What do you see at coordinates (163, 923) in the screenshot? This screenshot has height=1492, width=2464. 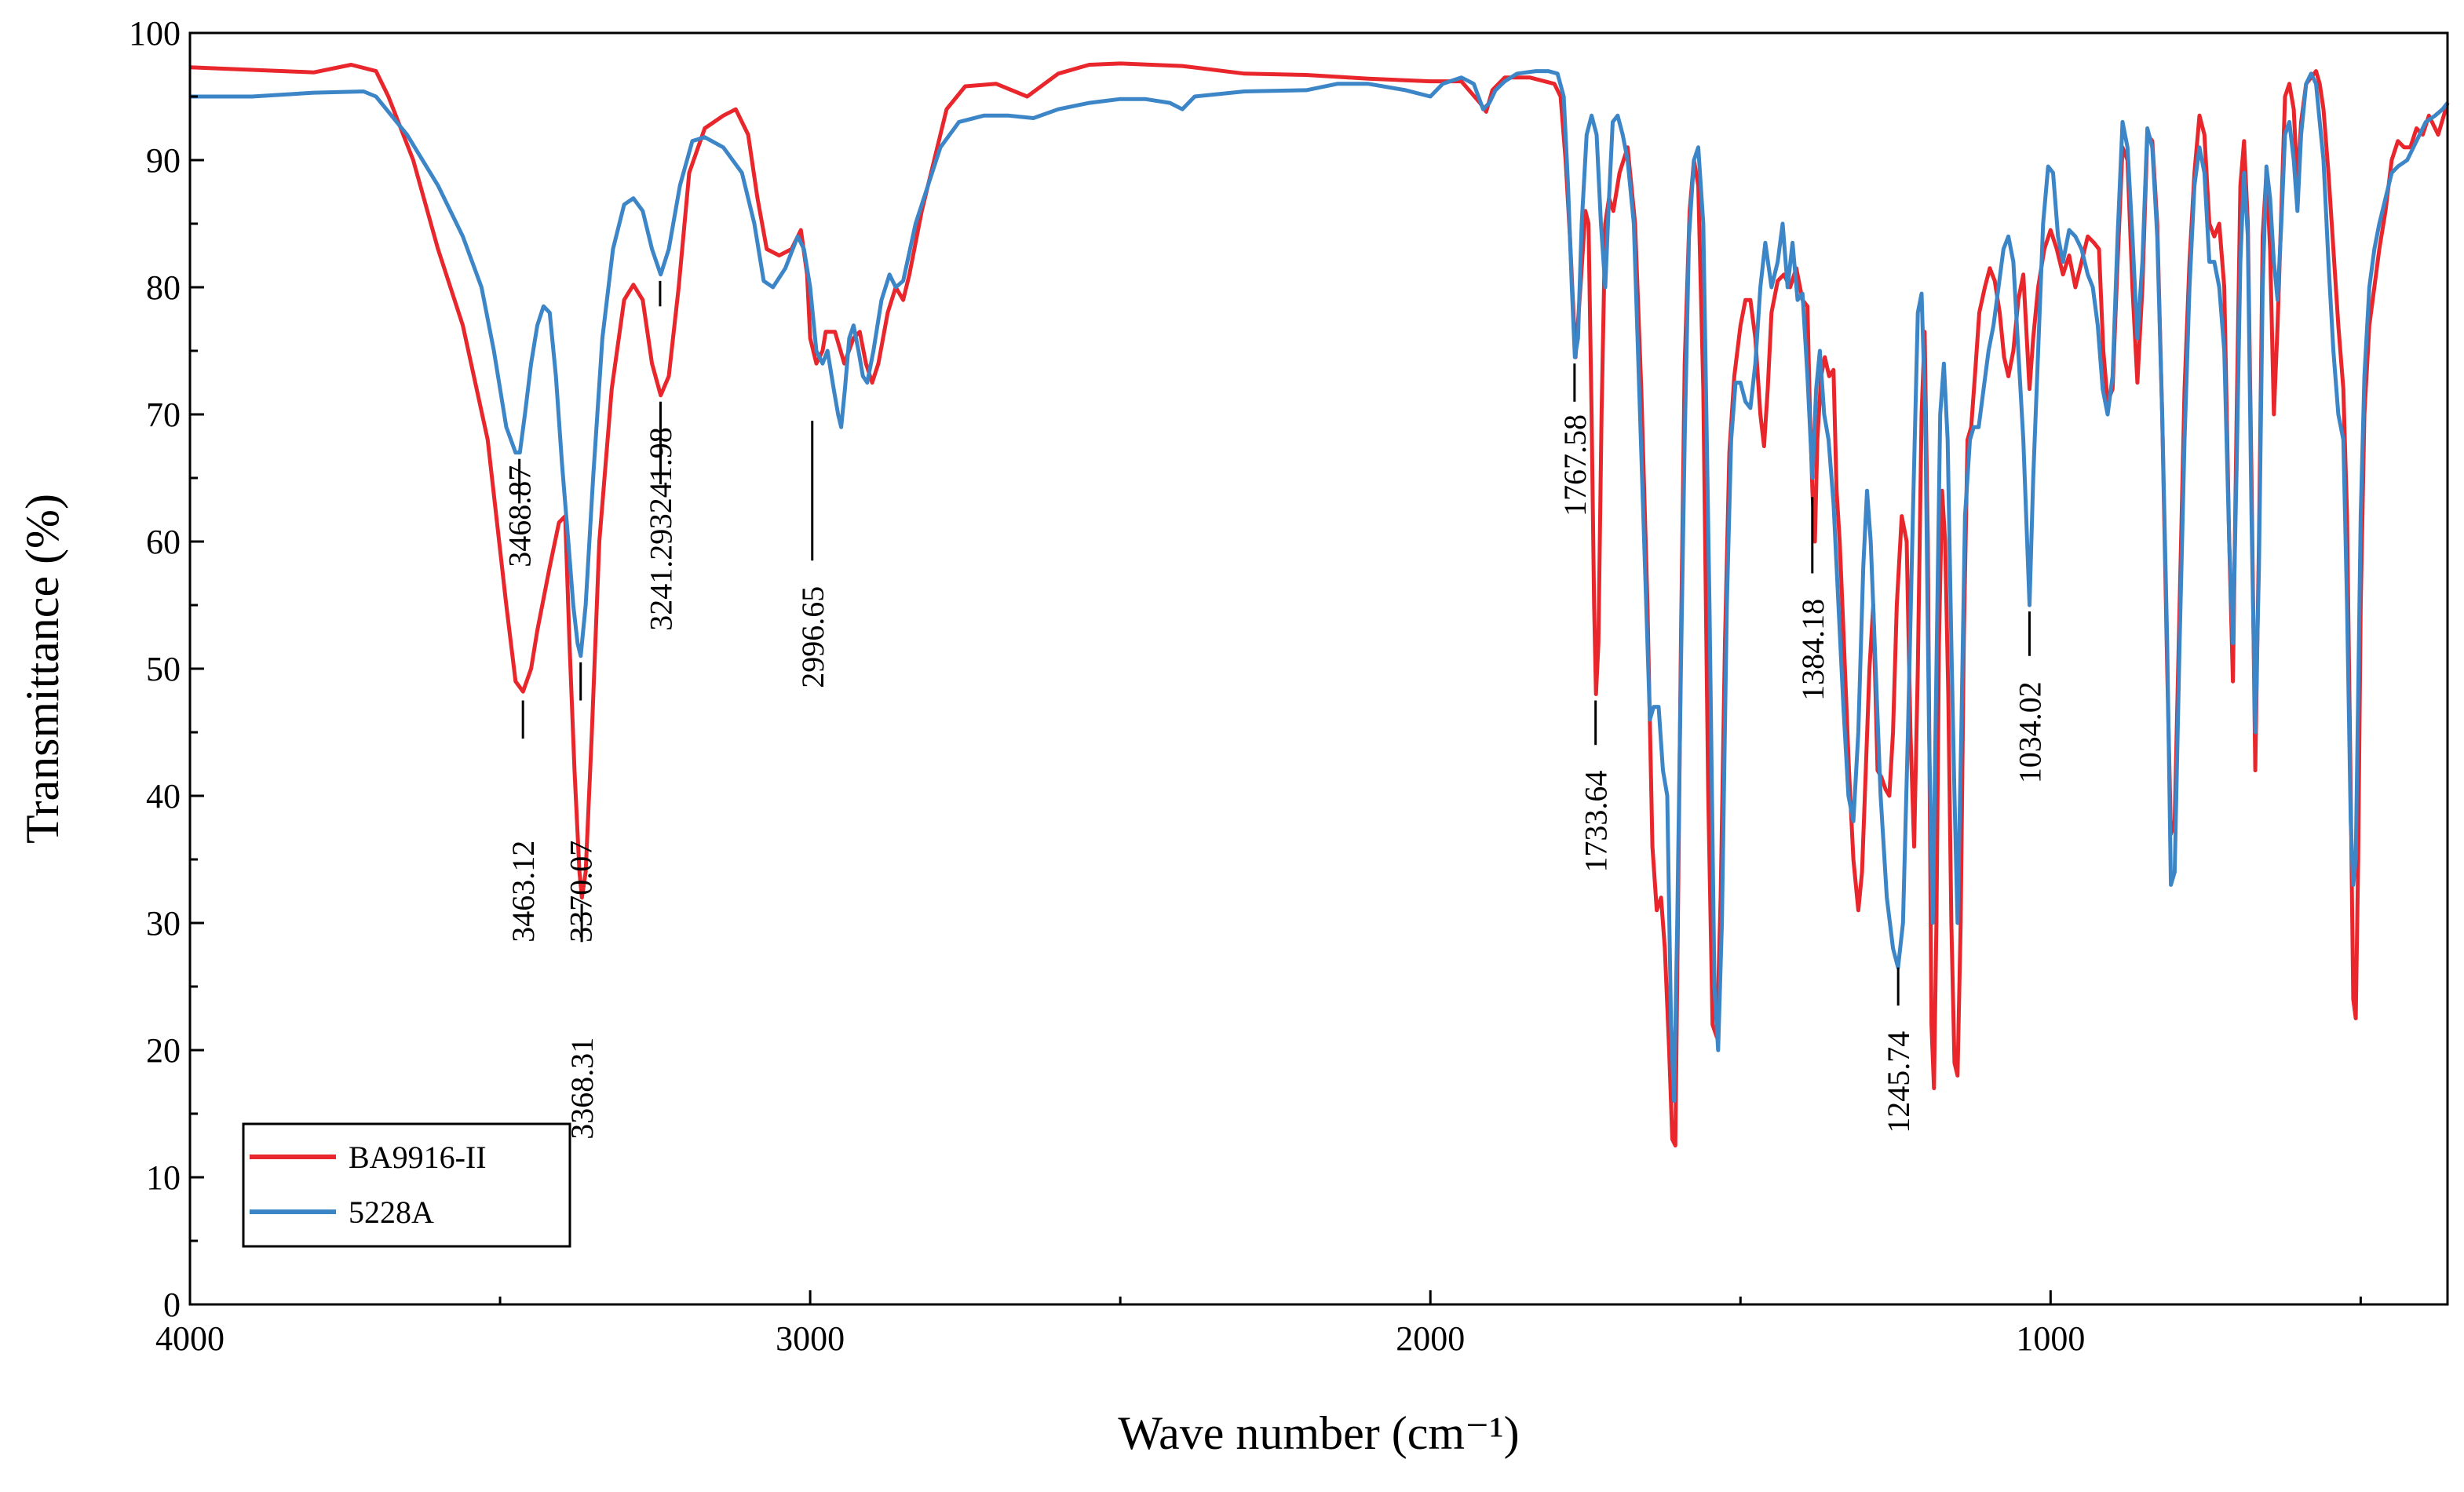 I see `y-tick-label: 30` at bounding box center [163, 923].